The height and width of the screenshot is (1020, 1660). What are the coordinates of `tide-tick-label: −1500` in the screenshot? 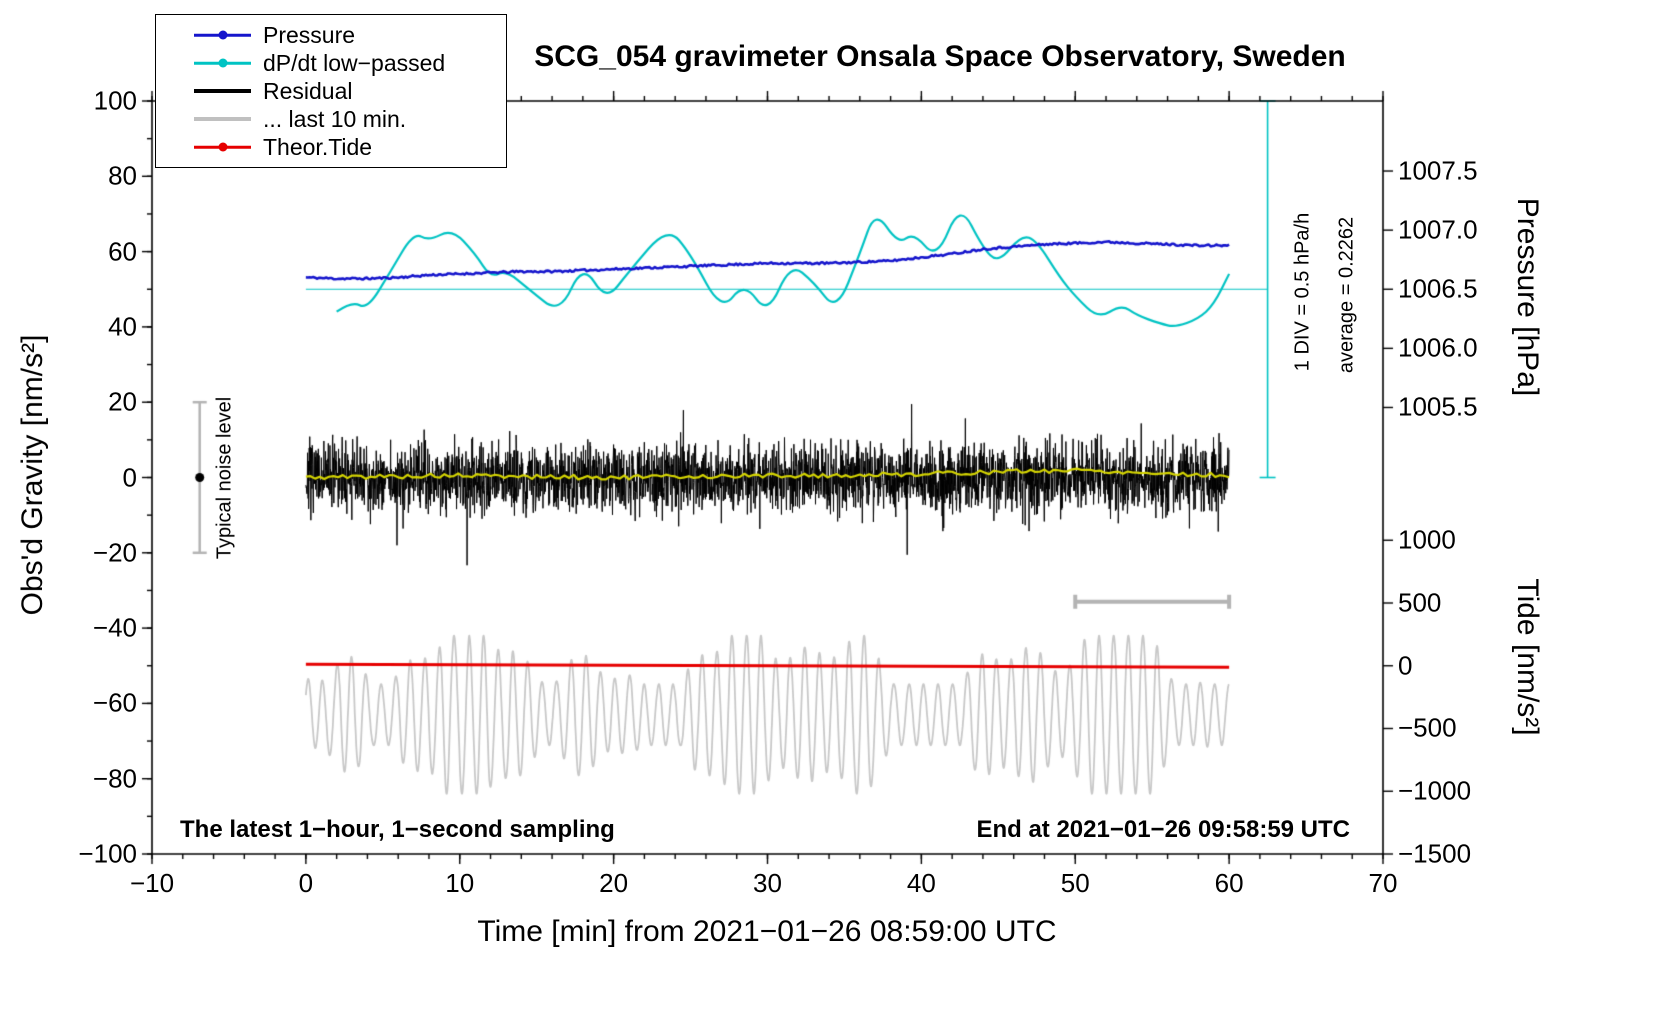 It's located at (1435, 853).